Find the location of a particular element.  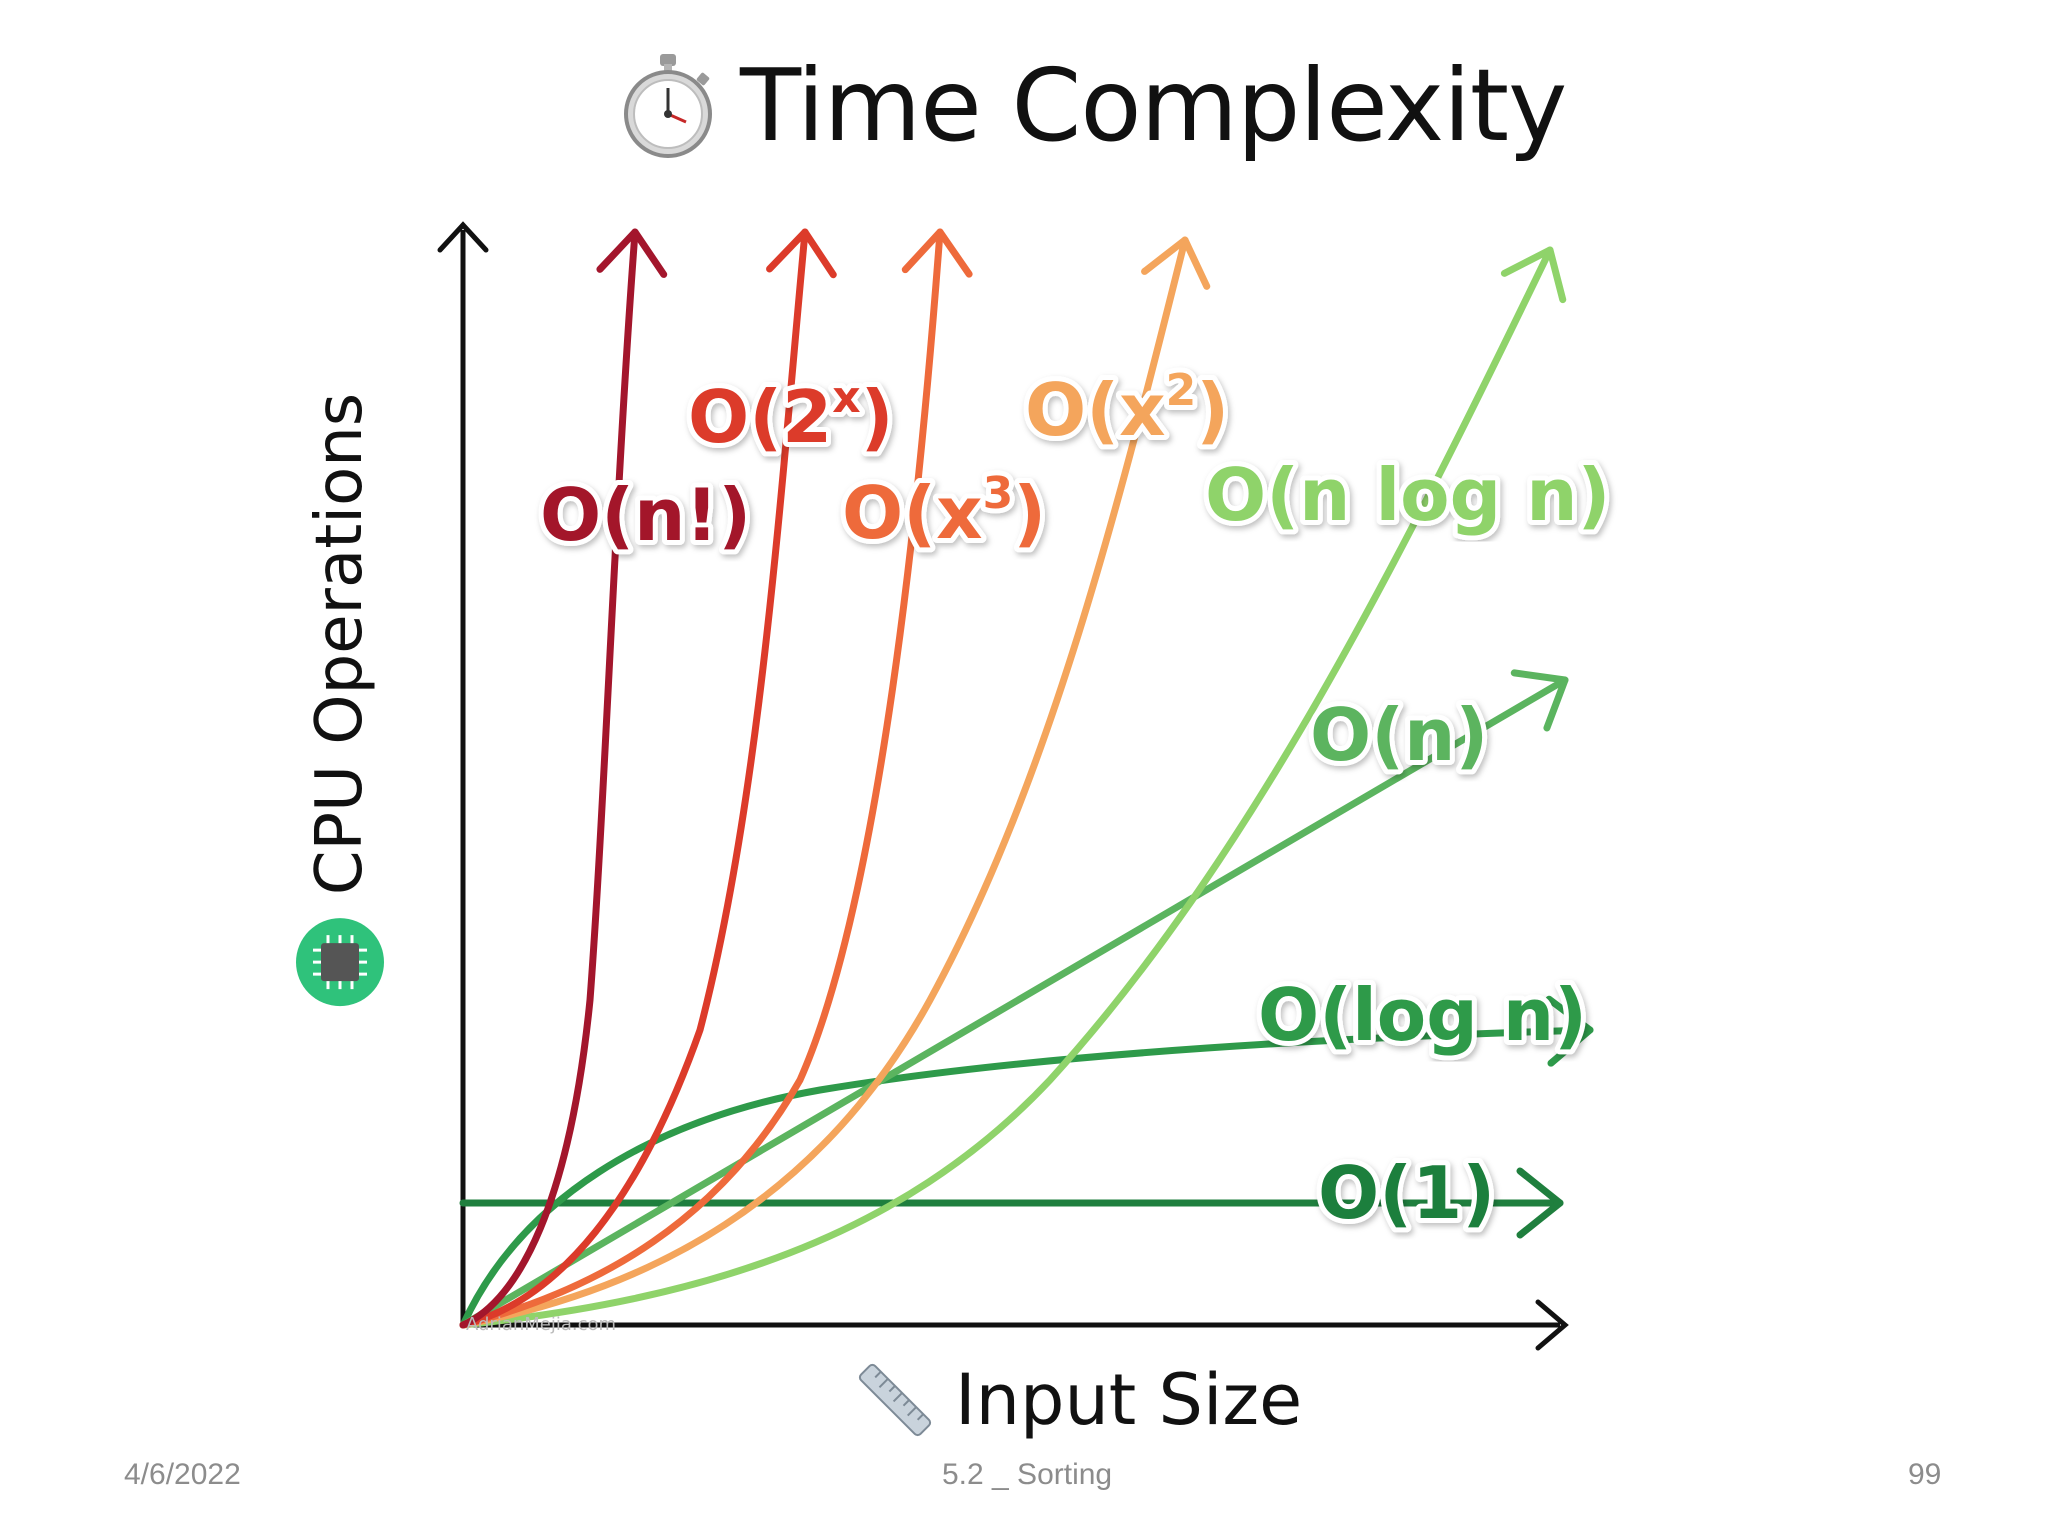

ruler-icon is located at coordinates (895, 1400).